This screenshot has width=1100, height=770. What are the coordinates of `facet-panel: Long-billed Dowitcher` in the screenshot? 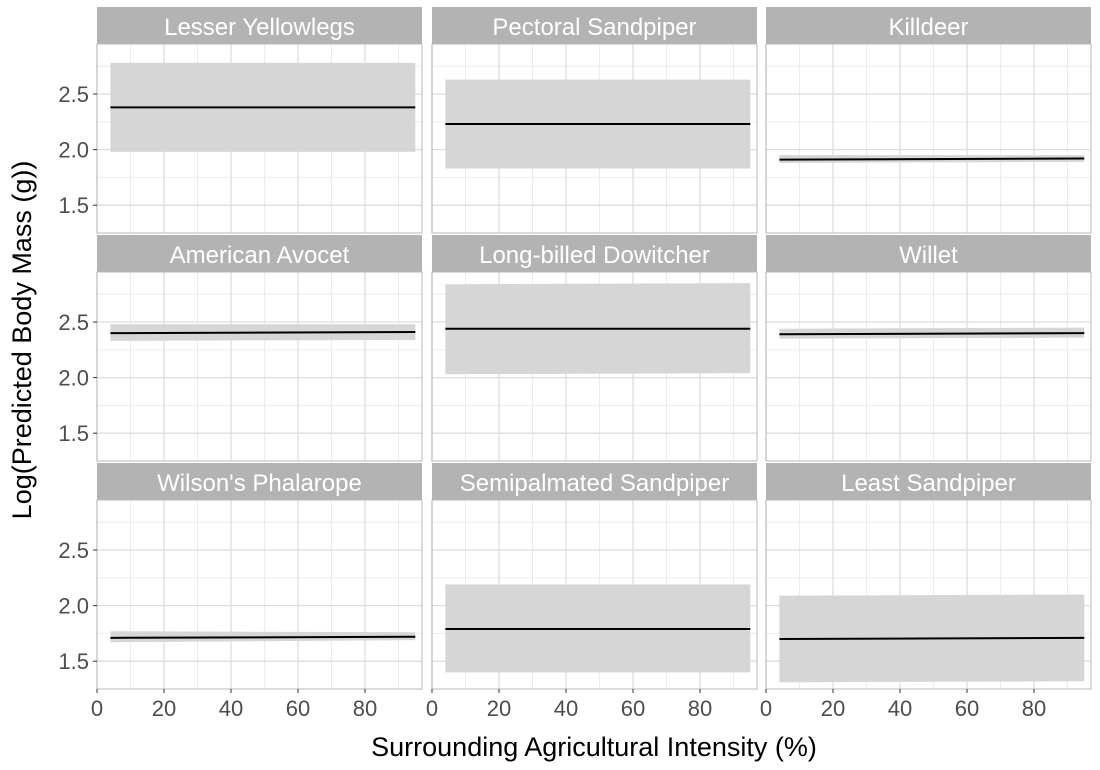 It's located at (594, 348).